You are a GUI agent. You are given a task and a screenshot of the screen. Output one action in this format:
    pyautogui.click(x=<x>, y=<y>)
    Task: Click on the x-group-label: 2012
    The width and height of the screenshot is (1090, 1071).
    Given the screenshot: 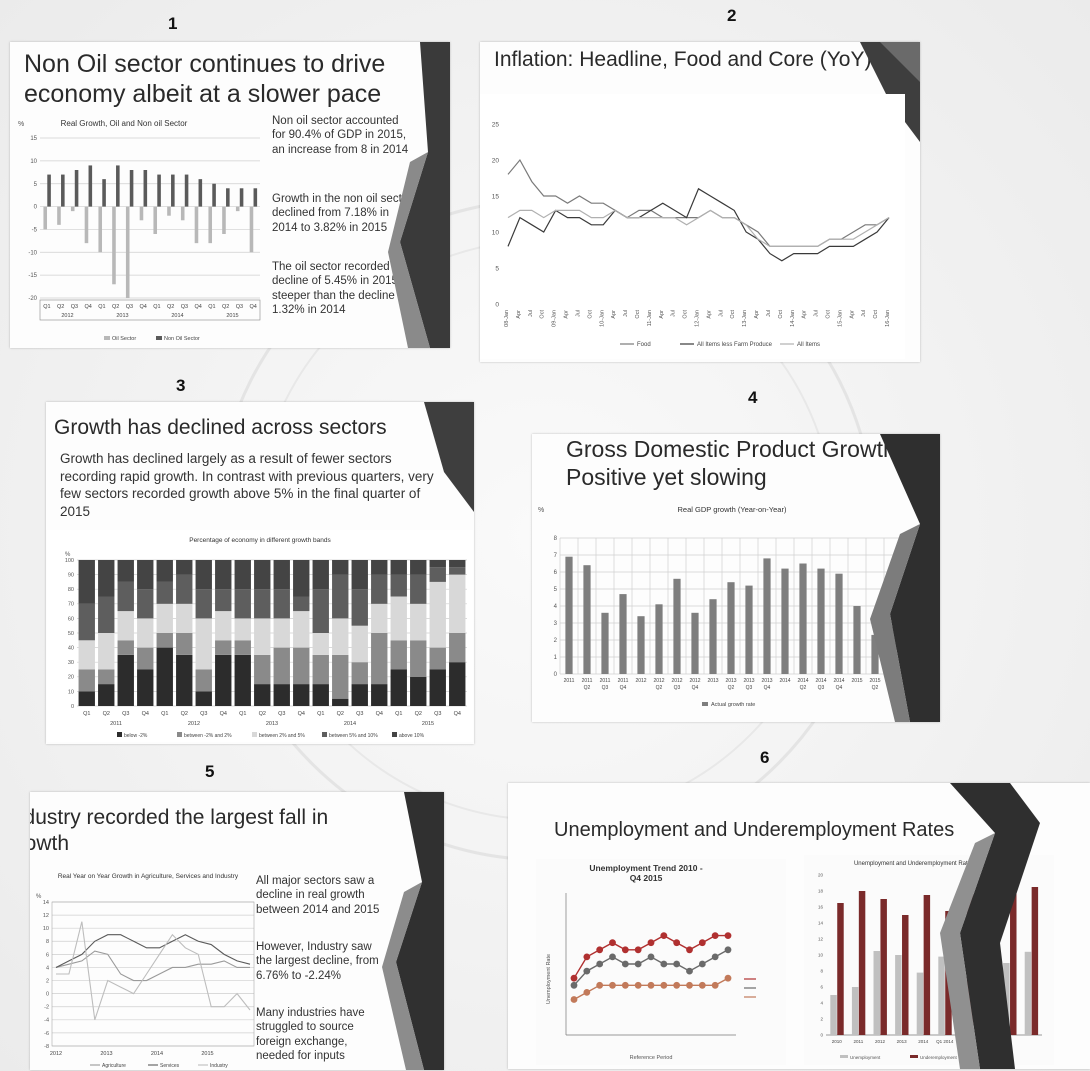 What is the action you would take?
    pyautogui.click(x=194, y=724)
    